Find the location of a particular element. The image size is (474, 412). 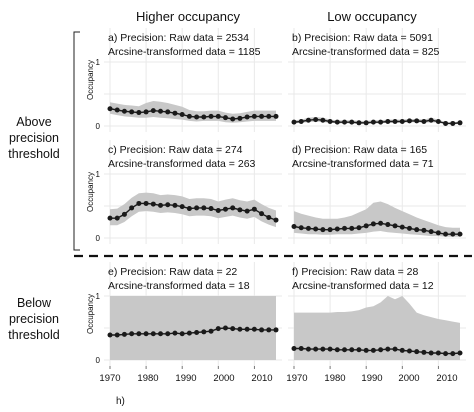

x-tick-label-1980: 1980 is located at coordinates (147, 378).